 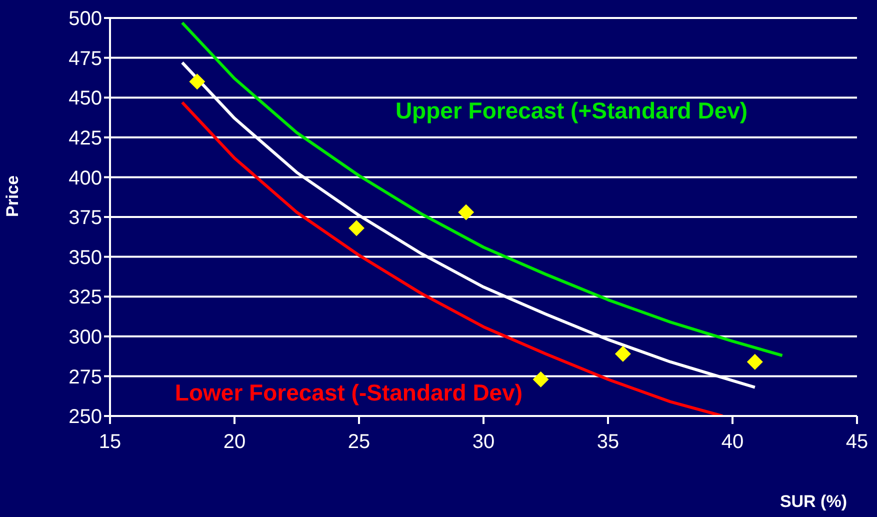 What do you see at coordinates (85, 417) in the screenshot?
I see `y-tick-label: 250` at bounding box center [85, 417].